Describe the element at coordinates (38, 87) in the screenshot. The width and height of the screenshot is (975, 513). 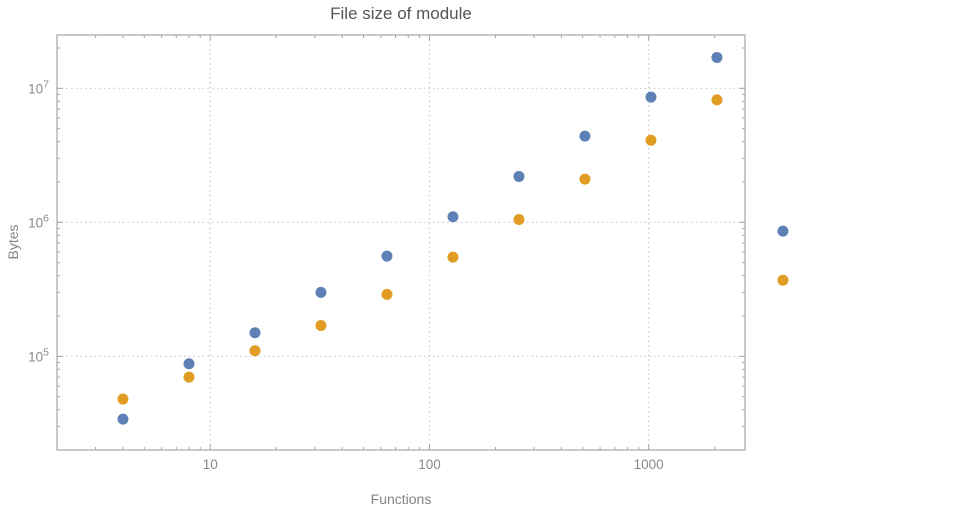
I see `svg-text: 10⁷` at that location.